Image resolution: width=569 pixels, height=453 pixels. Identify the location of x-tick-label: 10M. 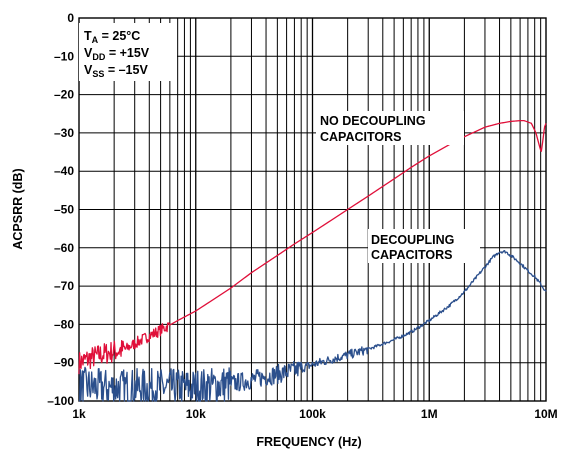
(545, 414).